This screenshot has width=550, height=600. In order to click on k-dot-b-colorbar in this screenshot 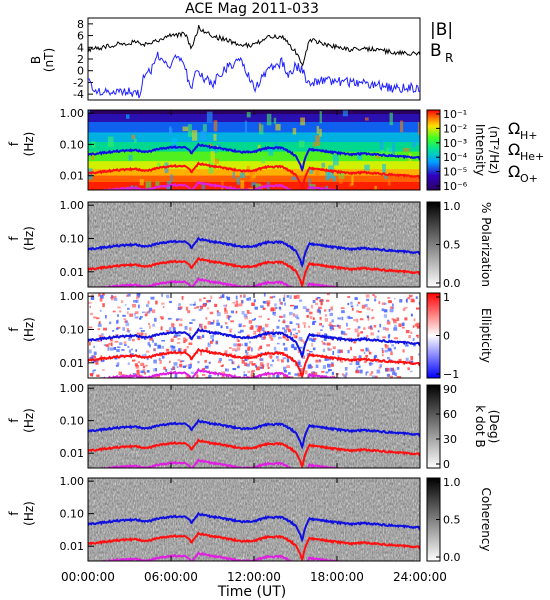, I will do `click(433, 426)`.